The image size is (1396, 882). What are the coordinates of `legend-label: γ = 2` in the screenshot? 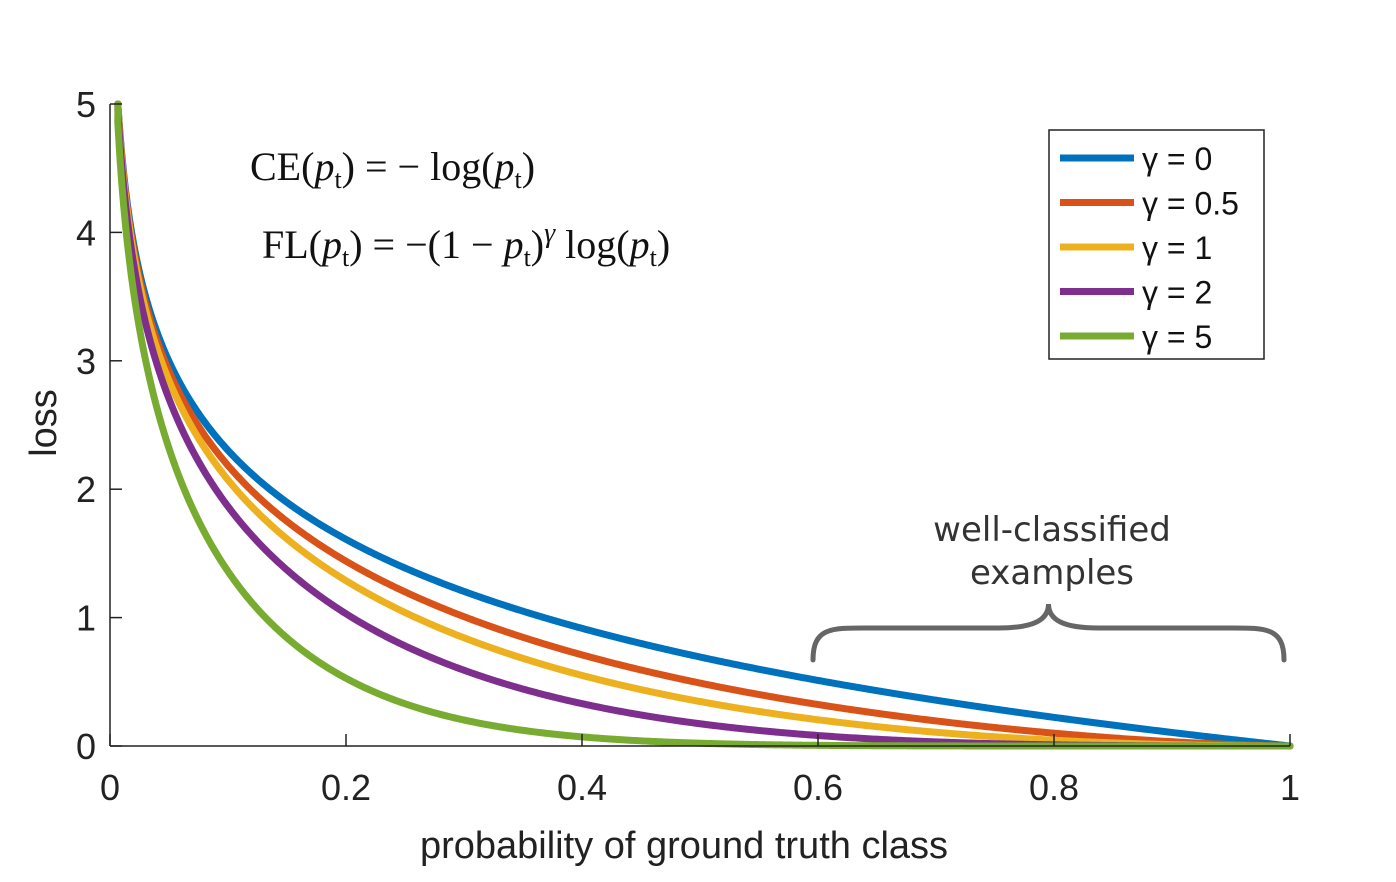 It's located at (1177, 293).